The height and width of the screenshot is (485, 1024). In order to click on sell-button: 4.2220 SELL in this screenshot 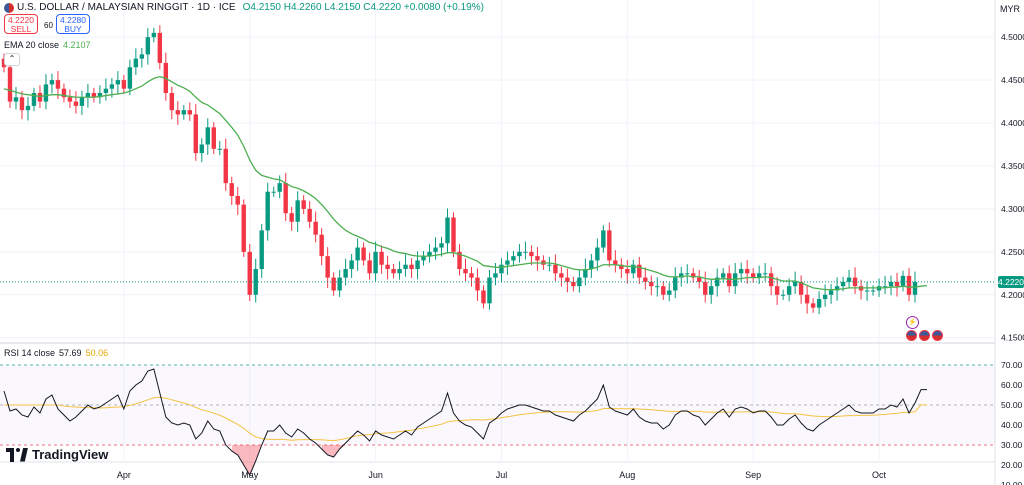, I will do `click(21, 24)`.